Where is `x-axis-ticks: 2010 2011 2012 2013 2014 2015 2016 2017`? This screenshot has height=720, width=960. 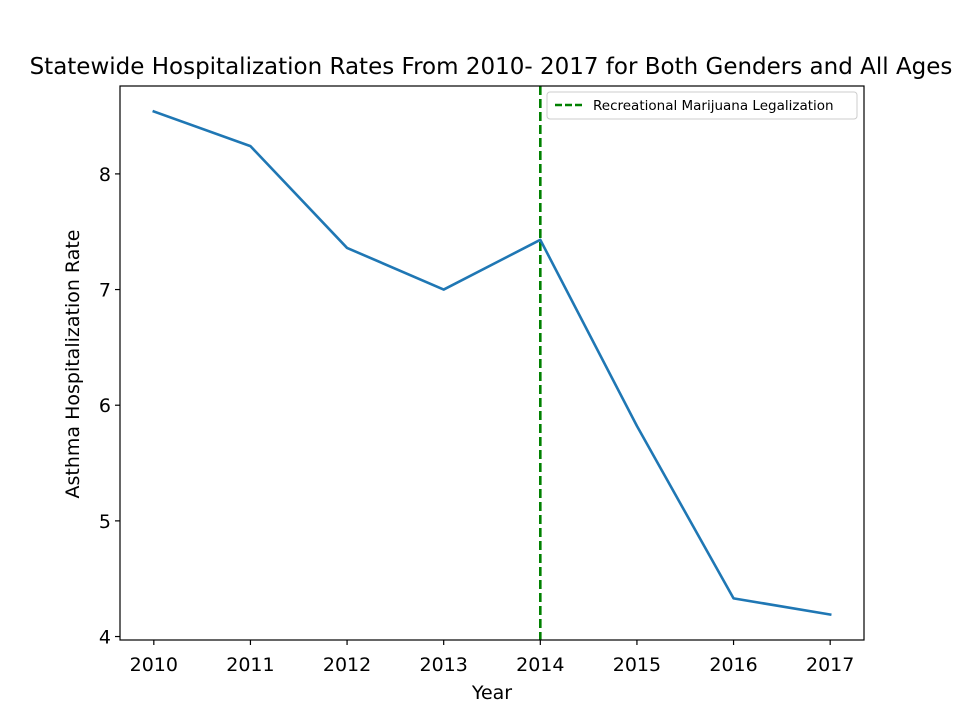 x-axis-ticks: 2010 2011 2012 2013 2014 2015 2016 2017 is located at coordinates (492, 658).